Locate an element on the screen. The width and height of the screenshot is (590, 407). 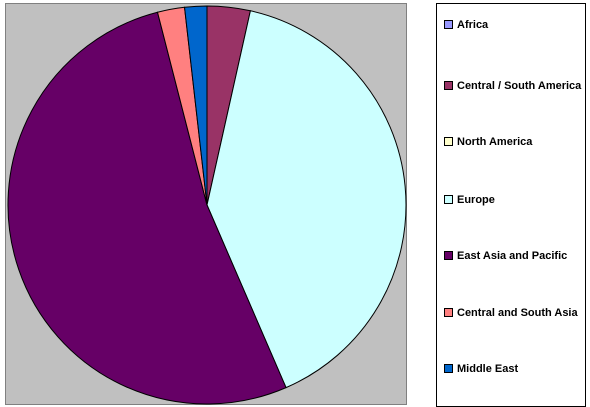
legend-item-middle-east: Middle East is located at coordinates (513, 369).